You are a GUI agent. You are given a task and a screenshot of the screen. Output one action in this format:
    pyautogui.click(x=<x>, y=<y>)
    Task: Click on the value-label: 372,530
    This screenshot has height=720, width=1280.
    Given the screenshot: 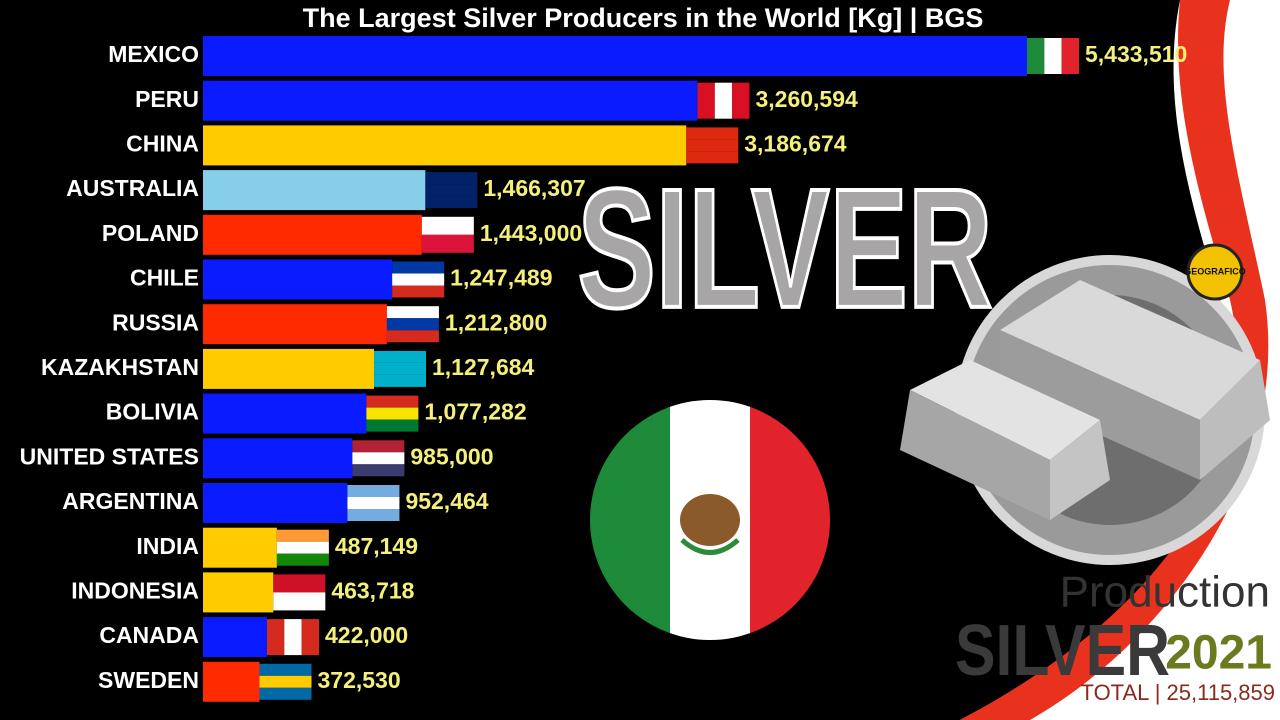 What is the action you would take?
    pyautogui.click(x=358, y=680)
    